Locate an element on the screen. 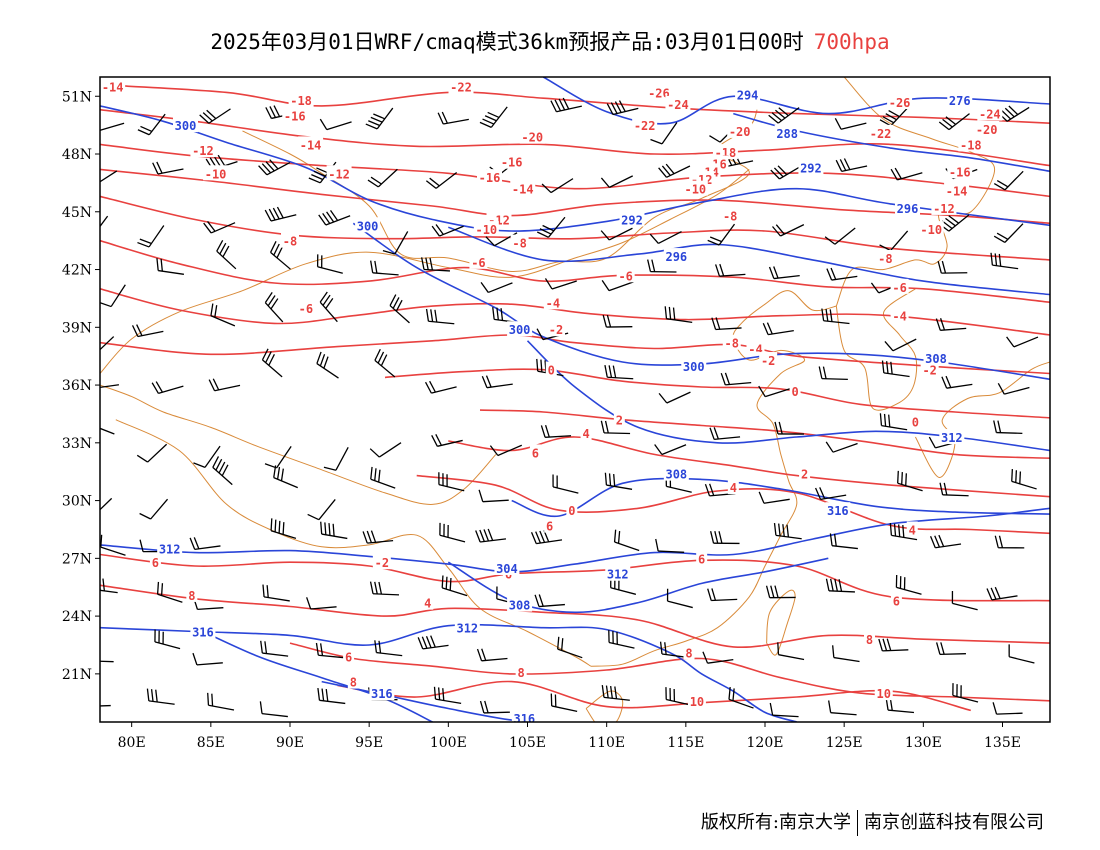  lat-label: 42N is located at coordinates (77, 271).